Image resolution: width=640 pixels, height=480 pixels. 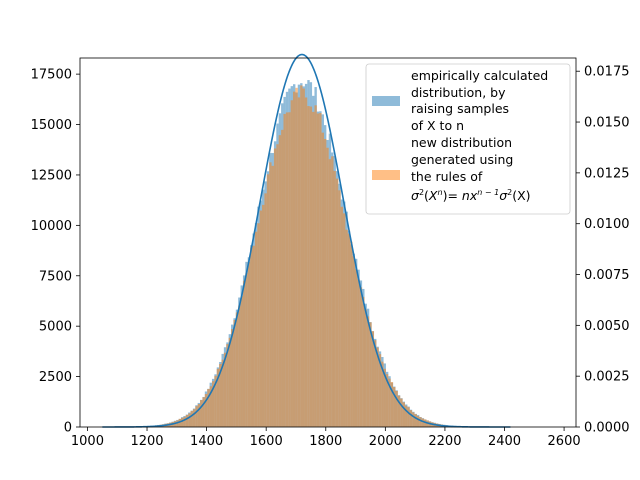 I want to click on legend-label-new-line-2: generated using, so click(x=462, y=159).